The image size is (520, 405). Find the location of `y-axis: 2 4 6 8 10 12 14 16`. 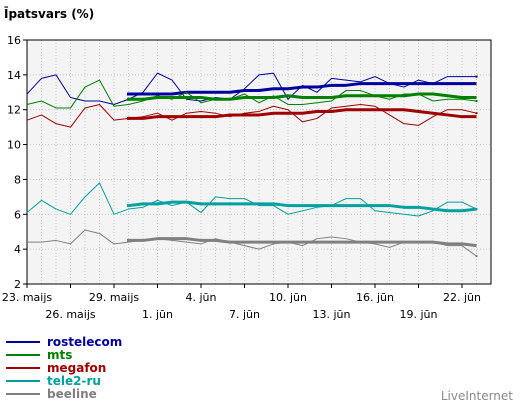

y-axis: 2 4 6 8 10 12 14 16 is located at coordinates (17, 162).